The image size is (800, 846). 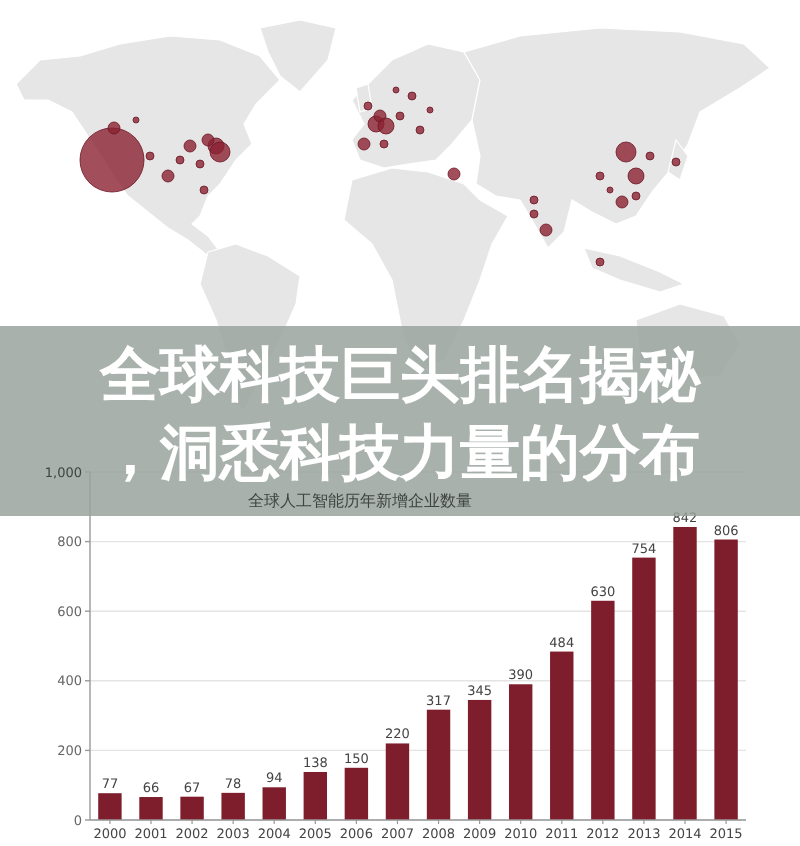 What do you see at coordinates (360, 500) in the screenshot?
I see `text: 全球人工智能历年新增企业数量` at bounding box center [360, 500].